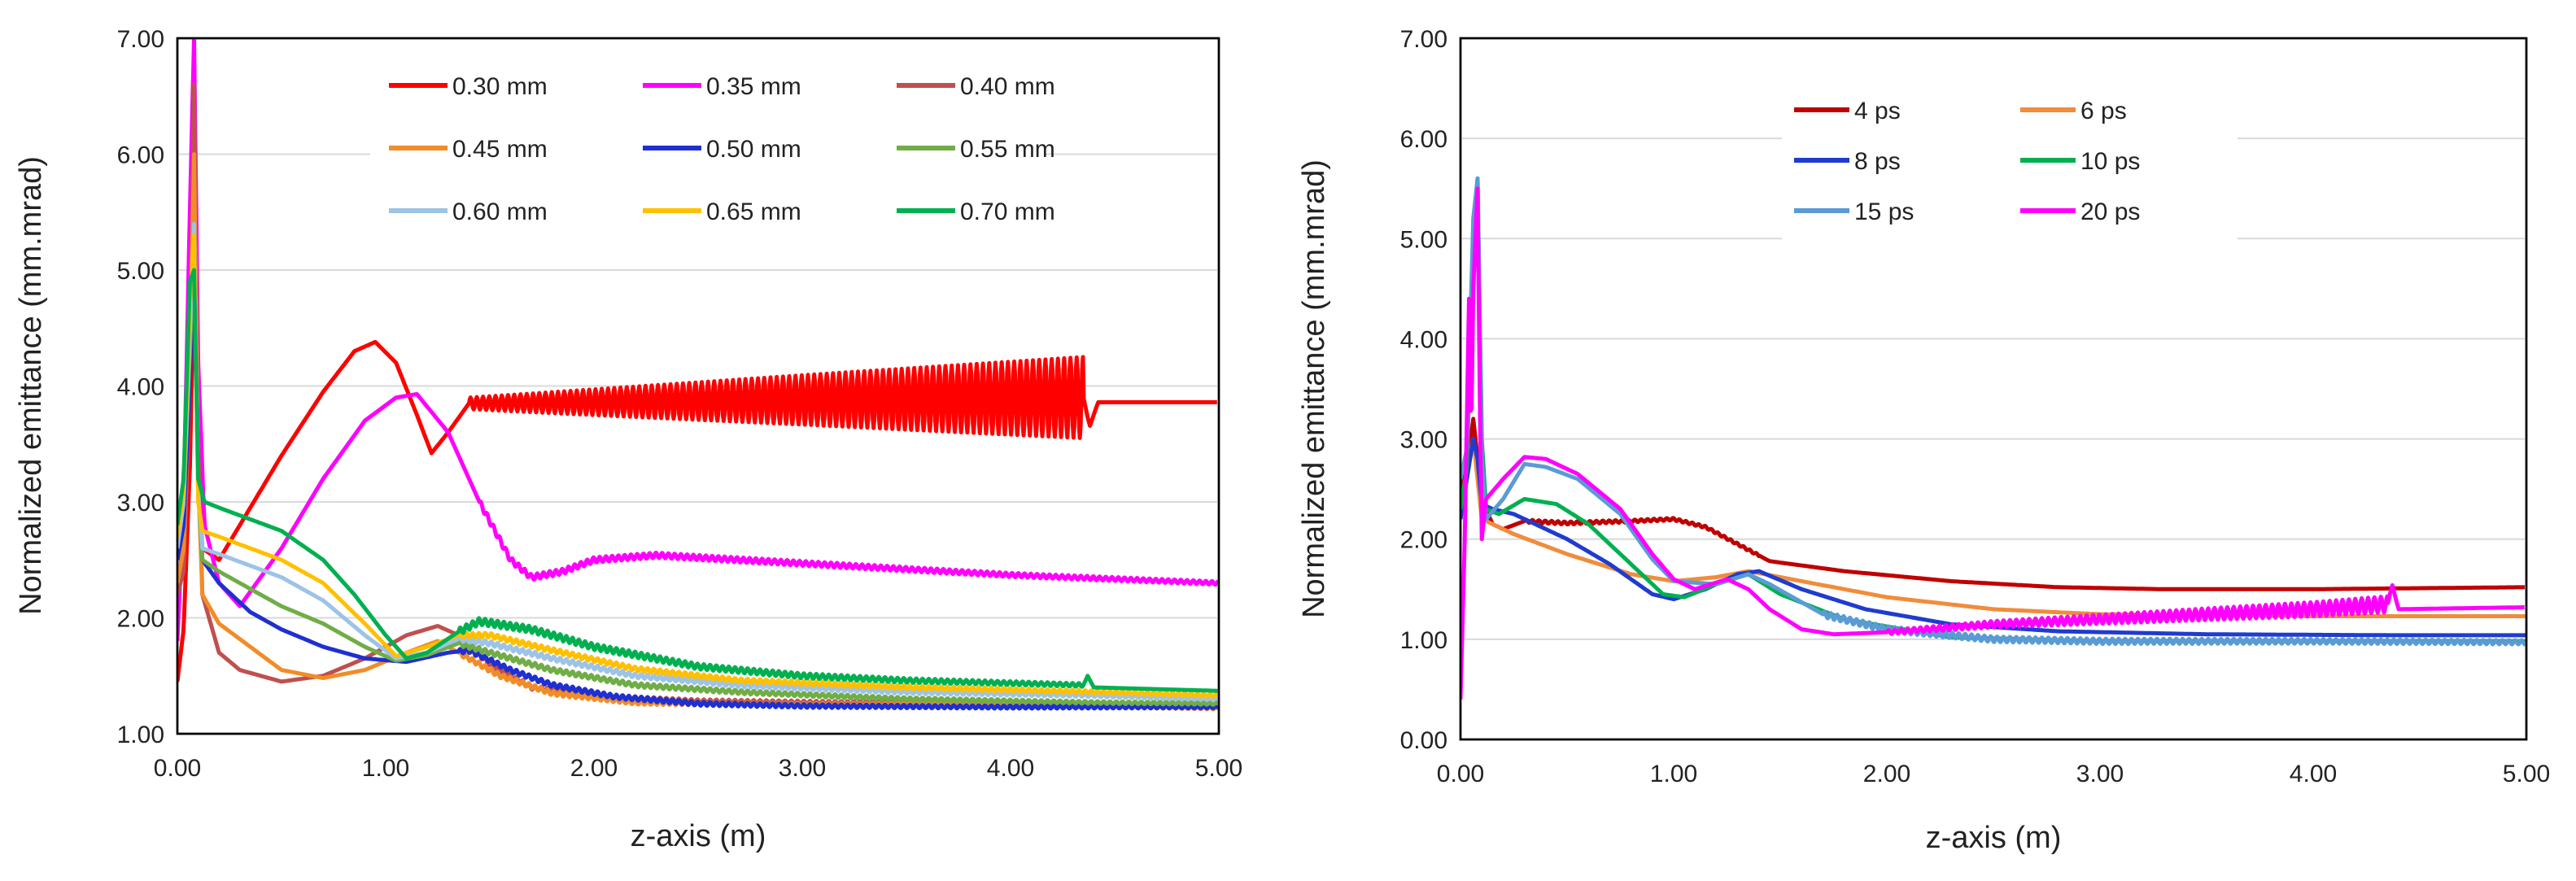 The image size is (2576, 881). What do you see at coordinates (1877, 111) in the screenshot?
I see `right-legend-label-4-ps: 4 ps` at bounding box center [1877, 111].